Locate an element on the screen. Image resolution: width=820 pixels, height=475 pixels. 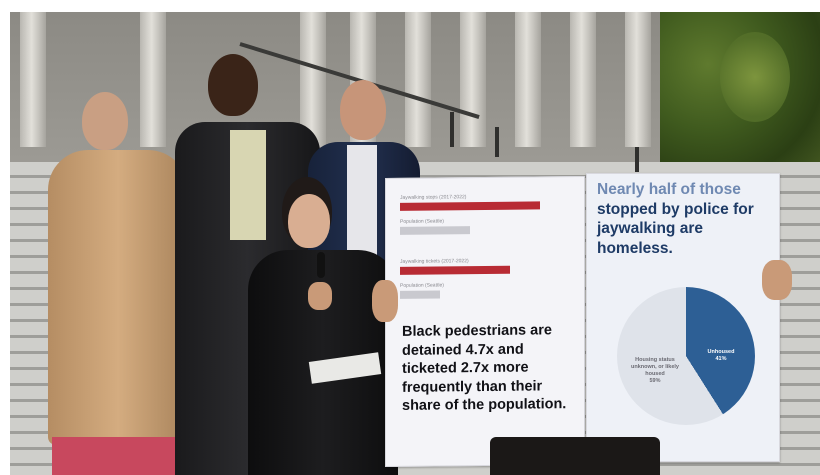
microphone is located at coordinates (321, 265).